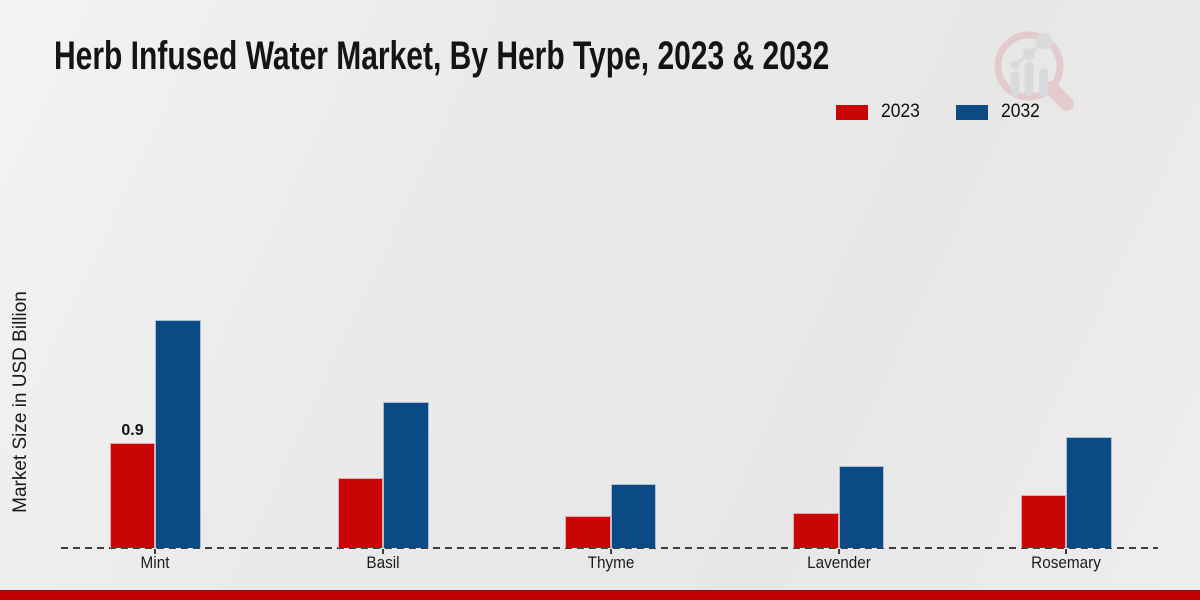 The image size is (1200, 600). I want to click on legend-label-2023: 2023, so click(900, 111).